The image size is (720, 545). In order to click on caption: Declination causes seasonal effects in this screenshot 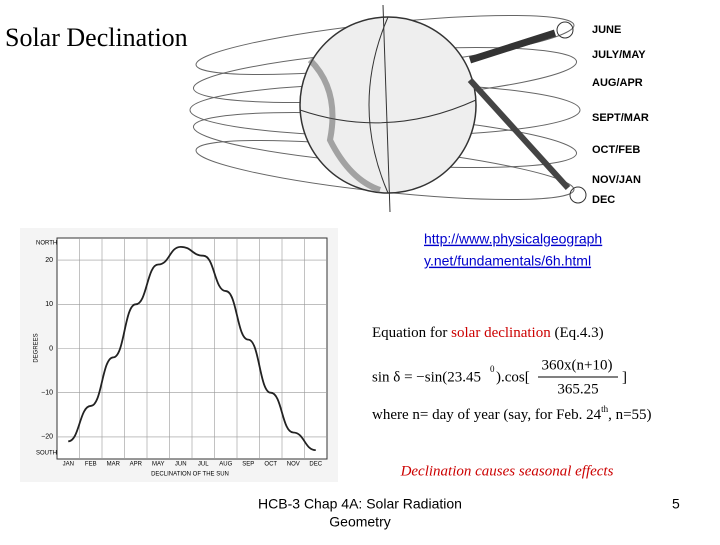, I will do `click(507, 471)`.